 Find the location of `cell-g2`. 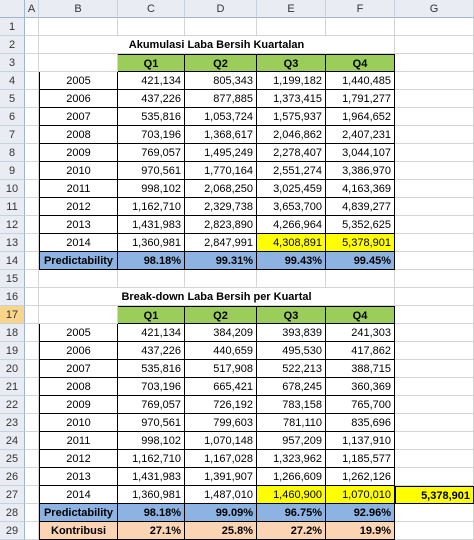

cell-g2 is located at coordinates (434, 45).